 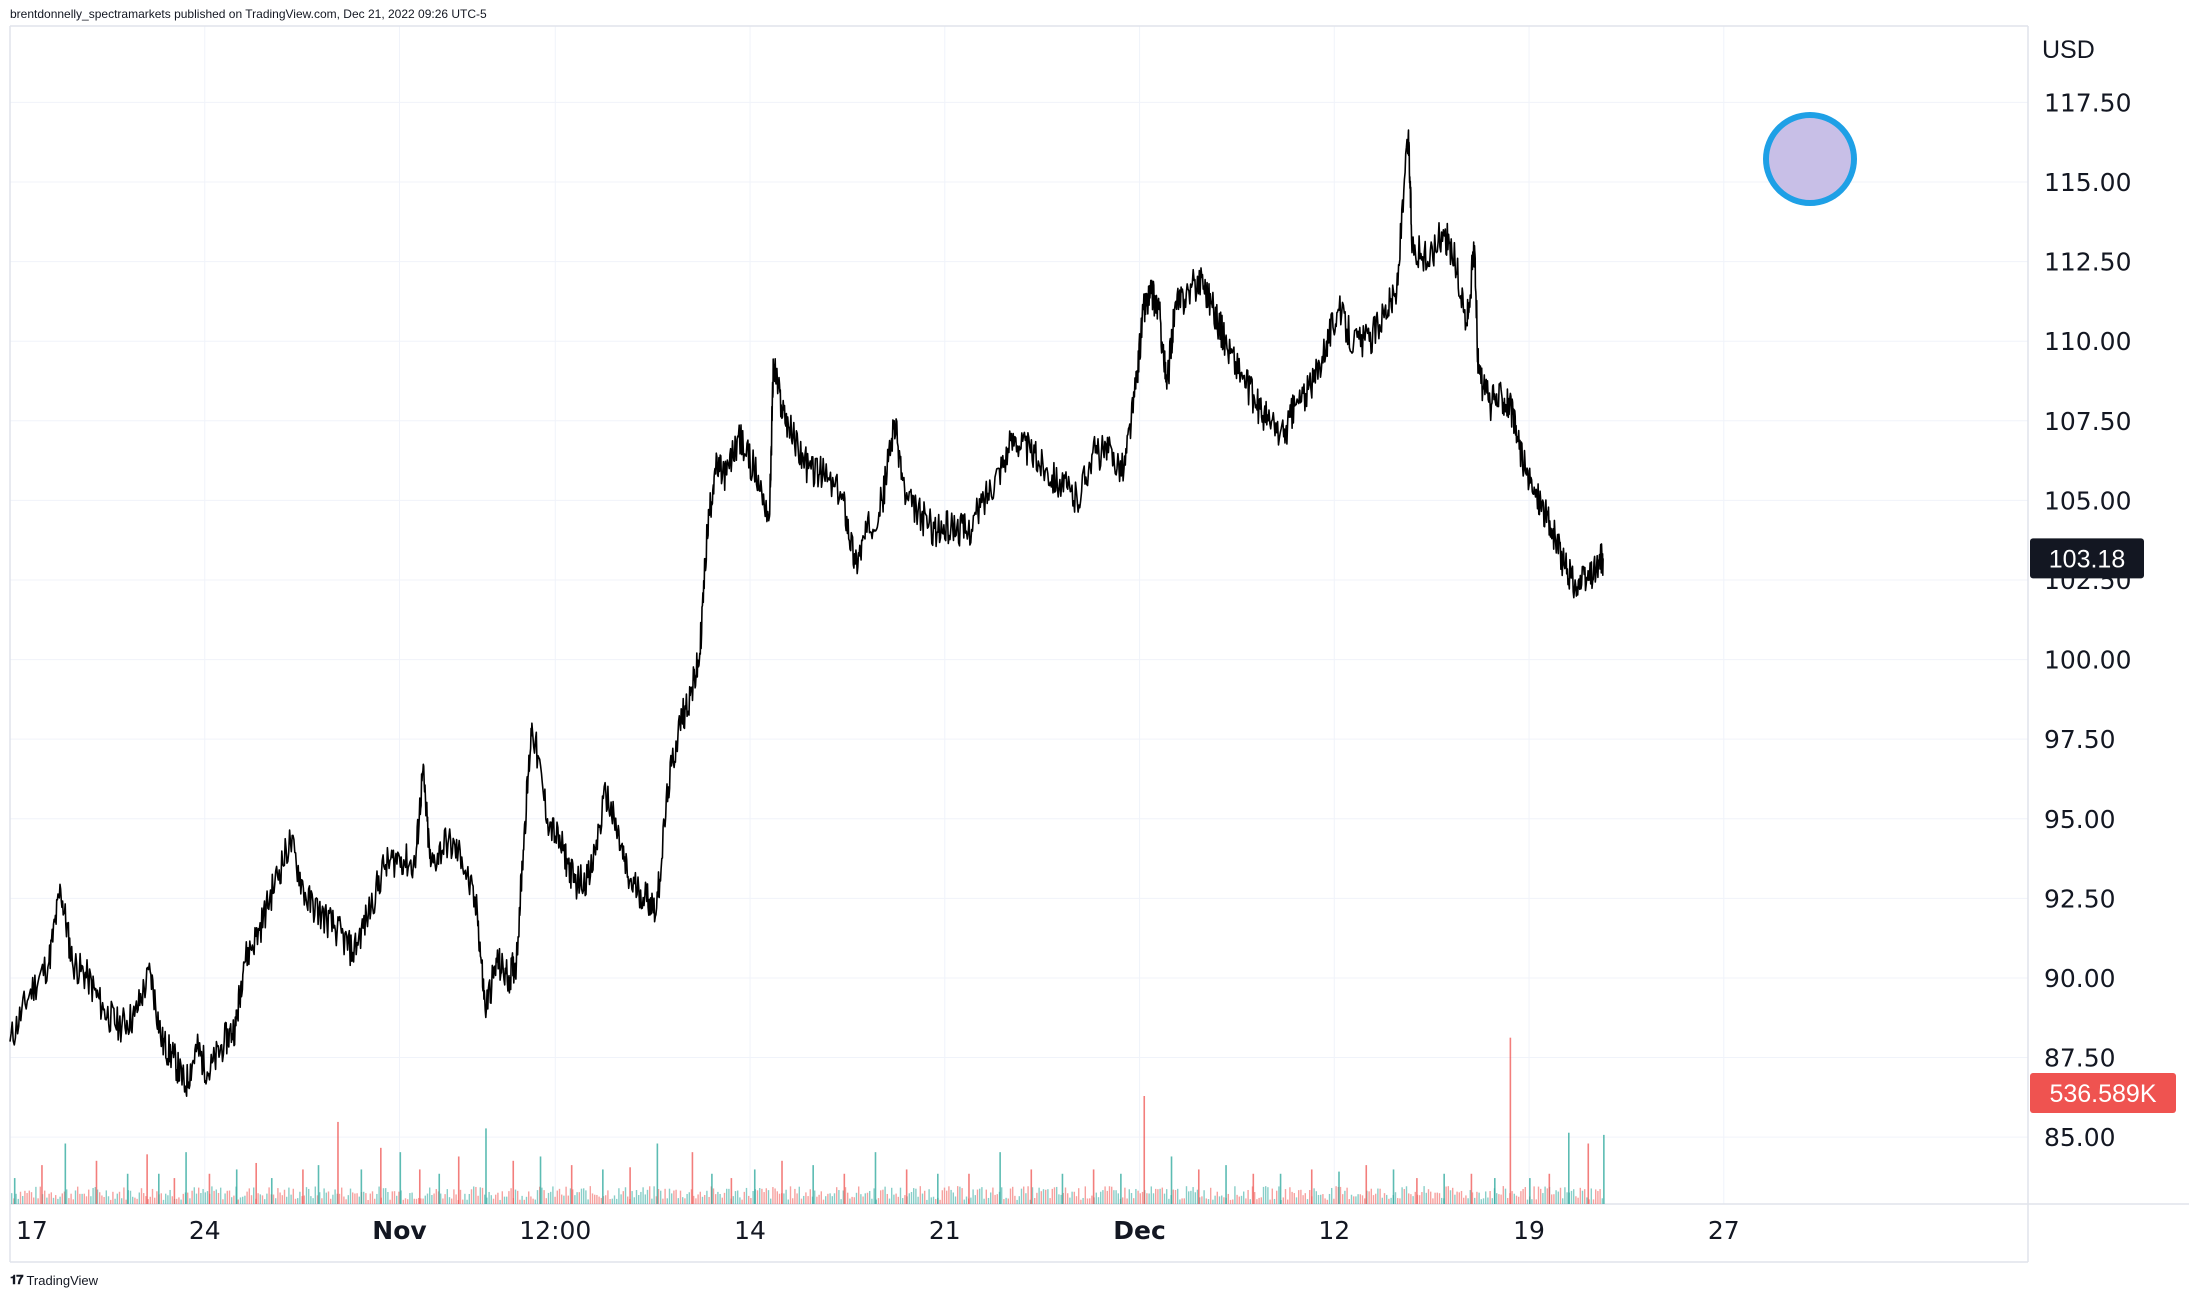 What do you see at coordinates (1810, 159) in the screenshot?
I see `target-marker-circle` at bounding box center [1810, 159].